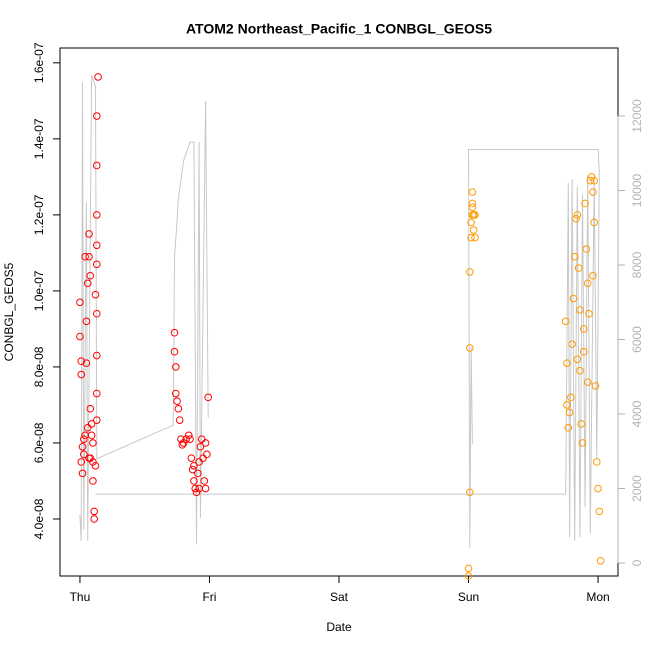  I want to click on y-tick-label: 8.0e-08, so click(39, 366).